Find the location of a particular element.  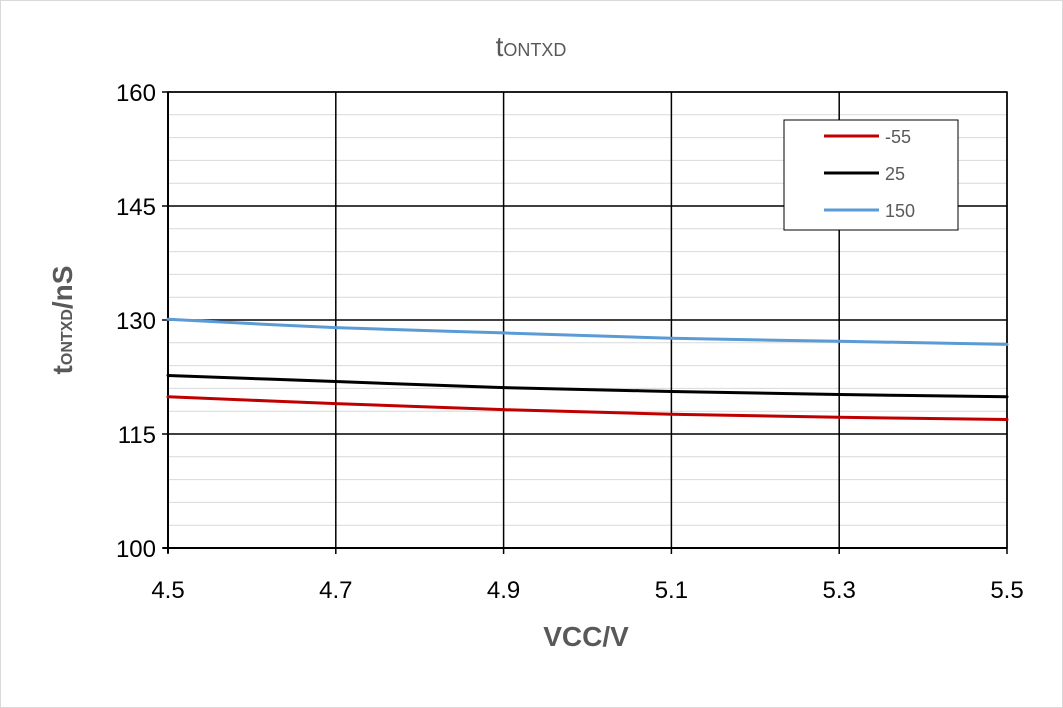

x-tick-label: 4.9 is located at coordinates (503, 590).